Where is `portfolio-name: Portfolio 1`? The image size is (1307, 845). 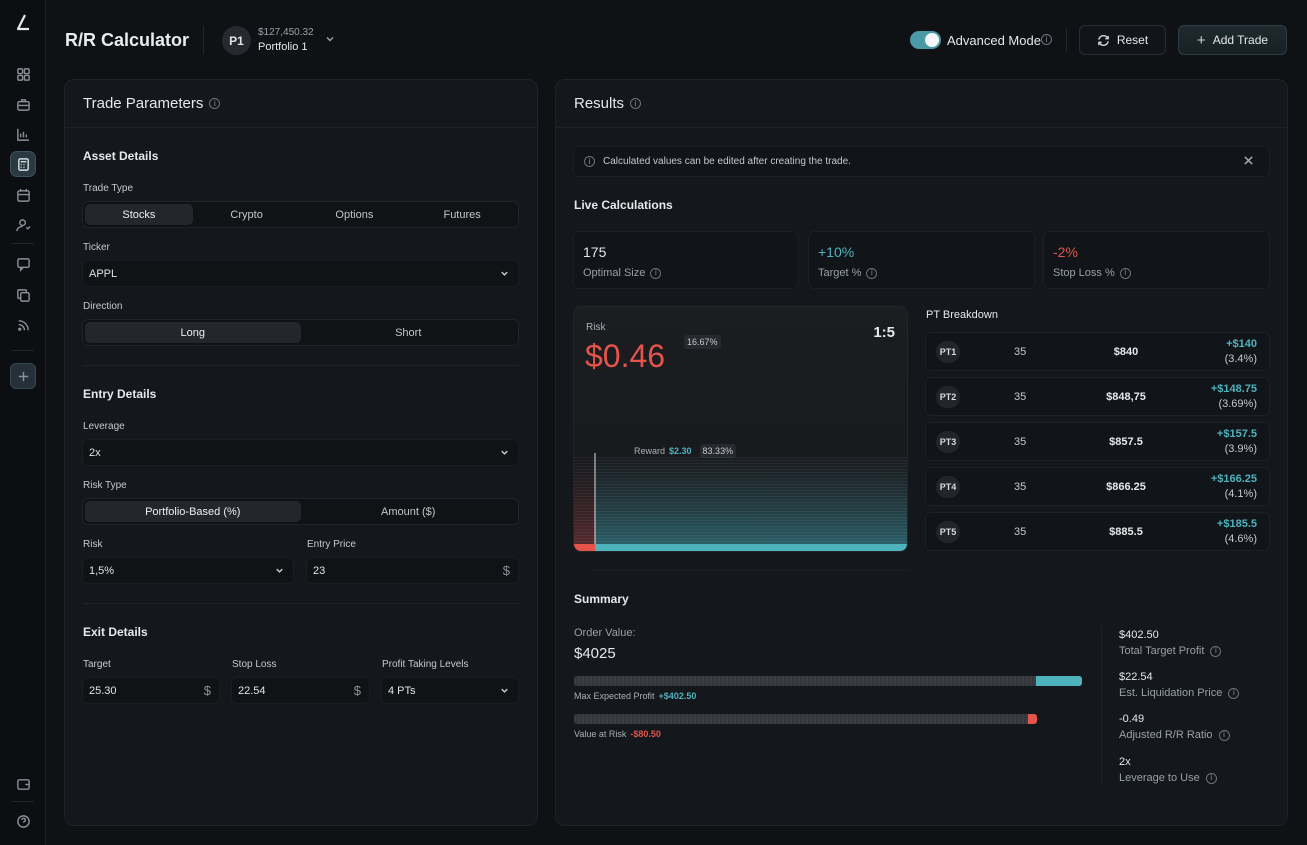
portfolio-name: Portfolio 1 is located at coordinates (283, 47).